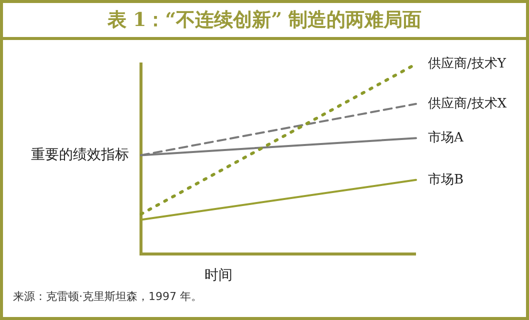 This screenshot has width=529, height=320. What do you see at coordinates (468, 103) in the screenshot?
I see `series-label: 供应商/技术X` at bounding box center [468, 103].